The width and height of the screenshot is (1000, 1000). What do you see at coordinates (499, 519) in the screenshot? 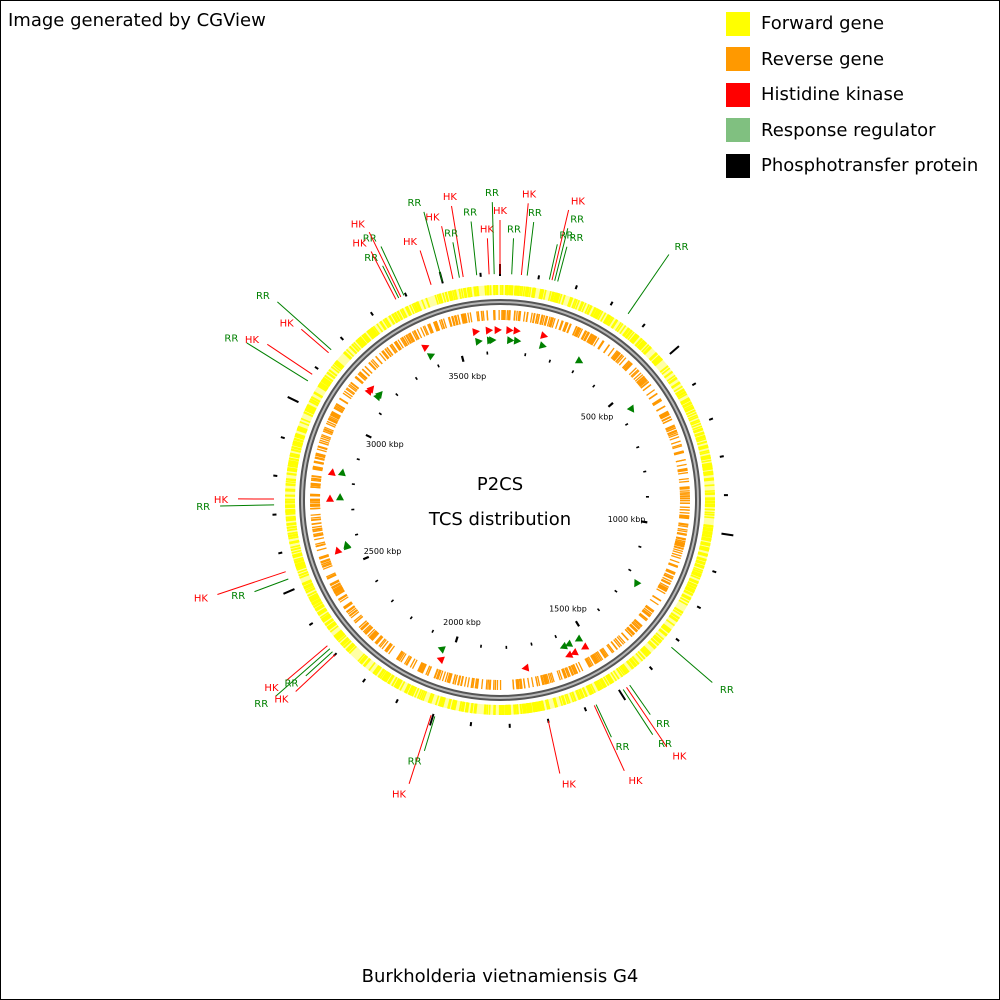
I see `center-subtitle: TCS distribution` at bounding box center [499, 519].